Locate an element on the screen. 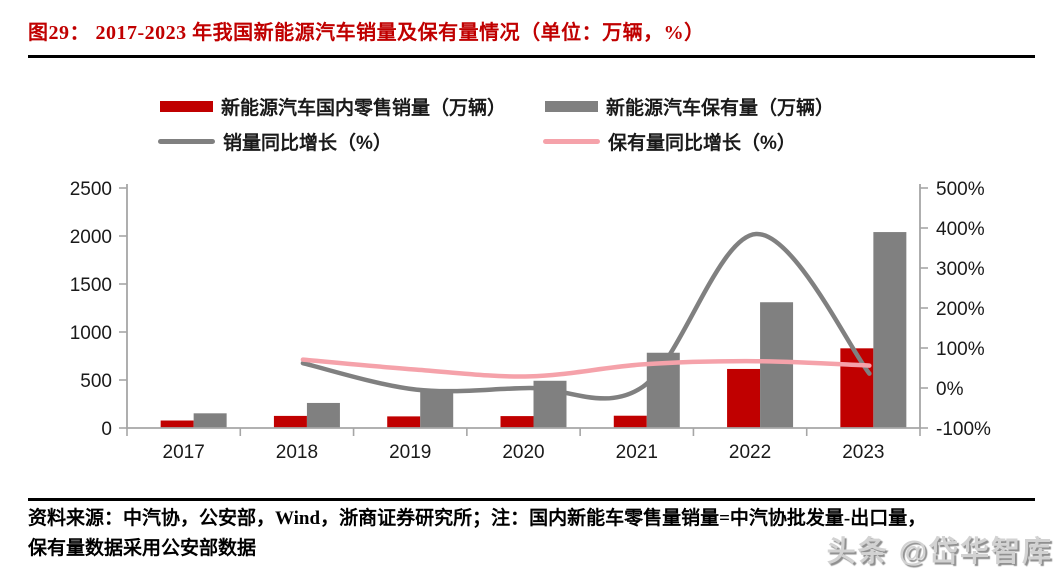 The image size is (1061, 571). legend-bar-swatch-red is located at coordinates (186, 106).